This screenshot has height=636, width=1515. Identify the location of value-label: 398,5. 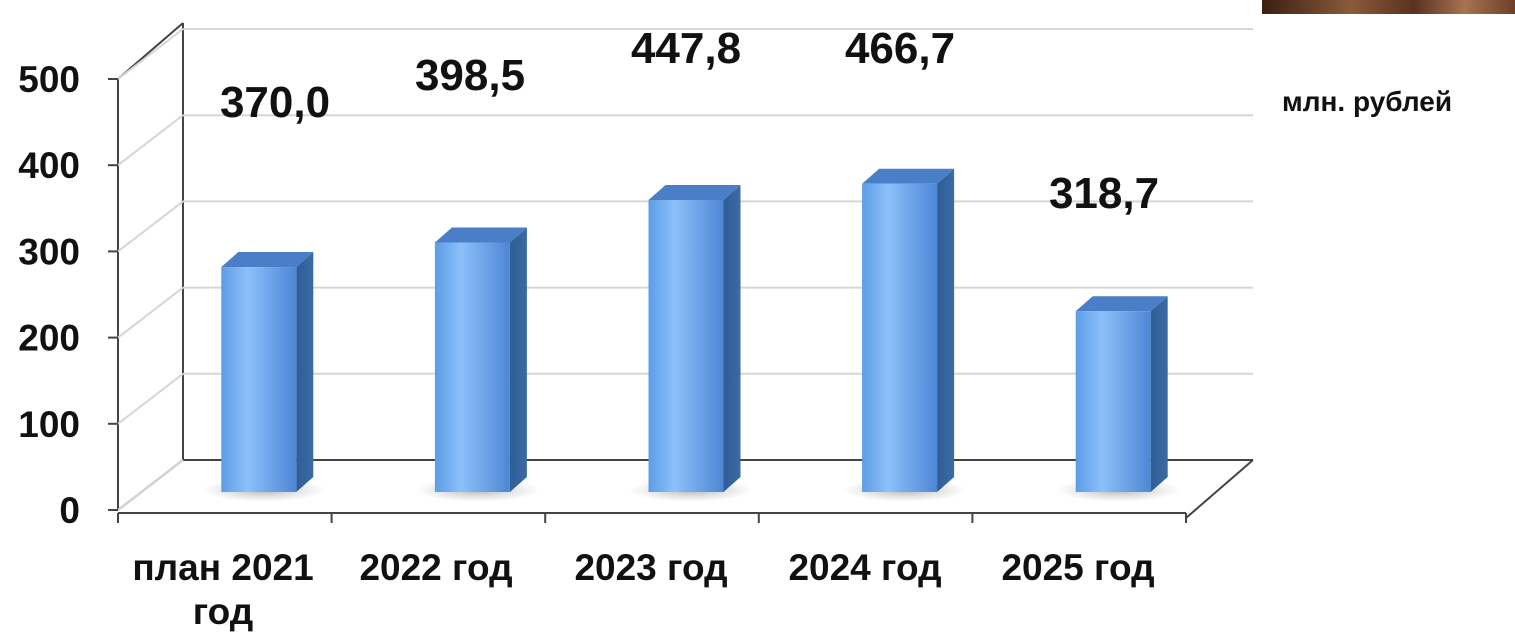
(470, 75).